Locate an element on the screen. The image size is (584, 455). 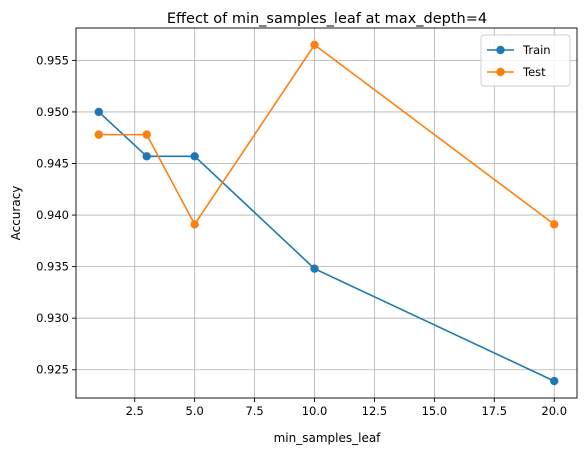
x-tick-label: 5.0 is located at coordinates (195, 411).